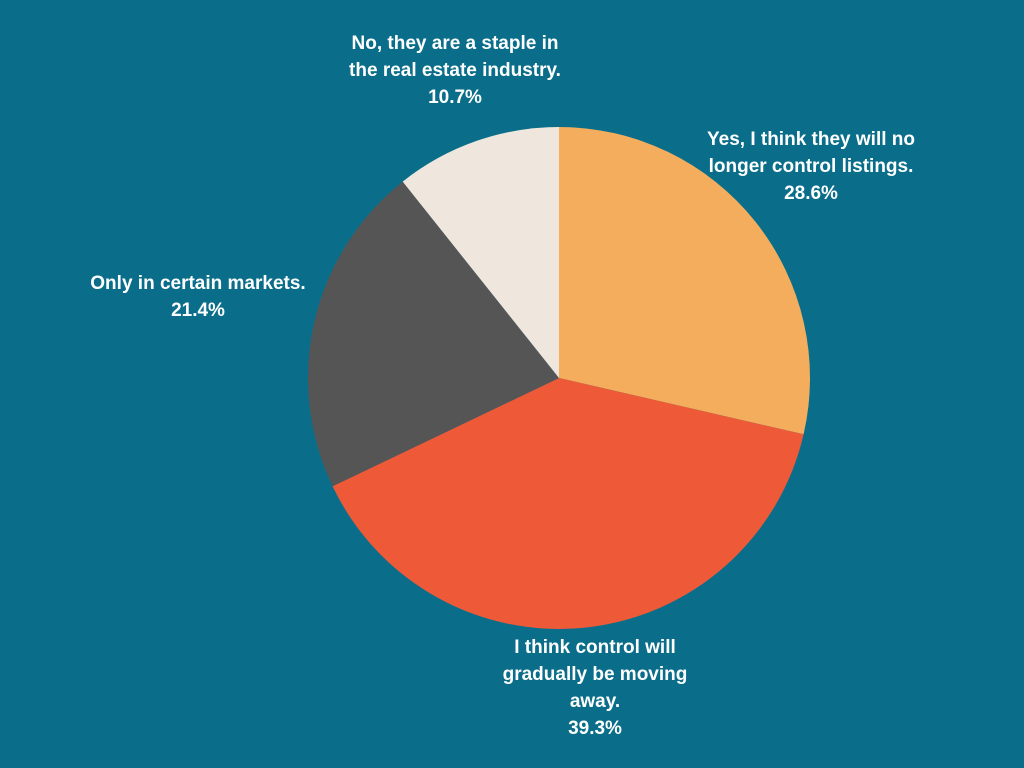 The width and height of the screenshot is (1024, 768). I want to click on pie-slice-certain-markets, so click(433, 334).